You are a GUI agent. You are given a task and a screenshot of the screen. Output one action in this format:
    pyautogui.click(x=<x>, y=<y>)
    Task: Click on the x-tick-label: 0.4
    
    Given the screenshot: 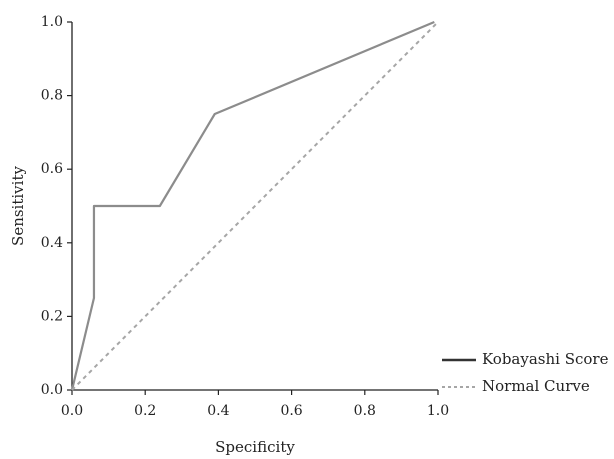 What is the action you would take?
    pyautogui.click(x=218, y=411)
    